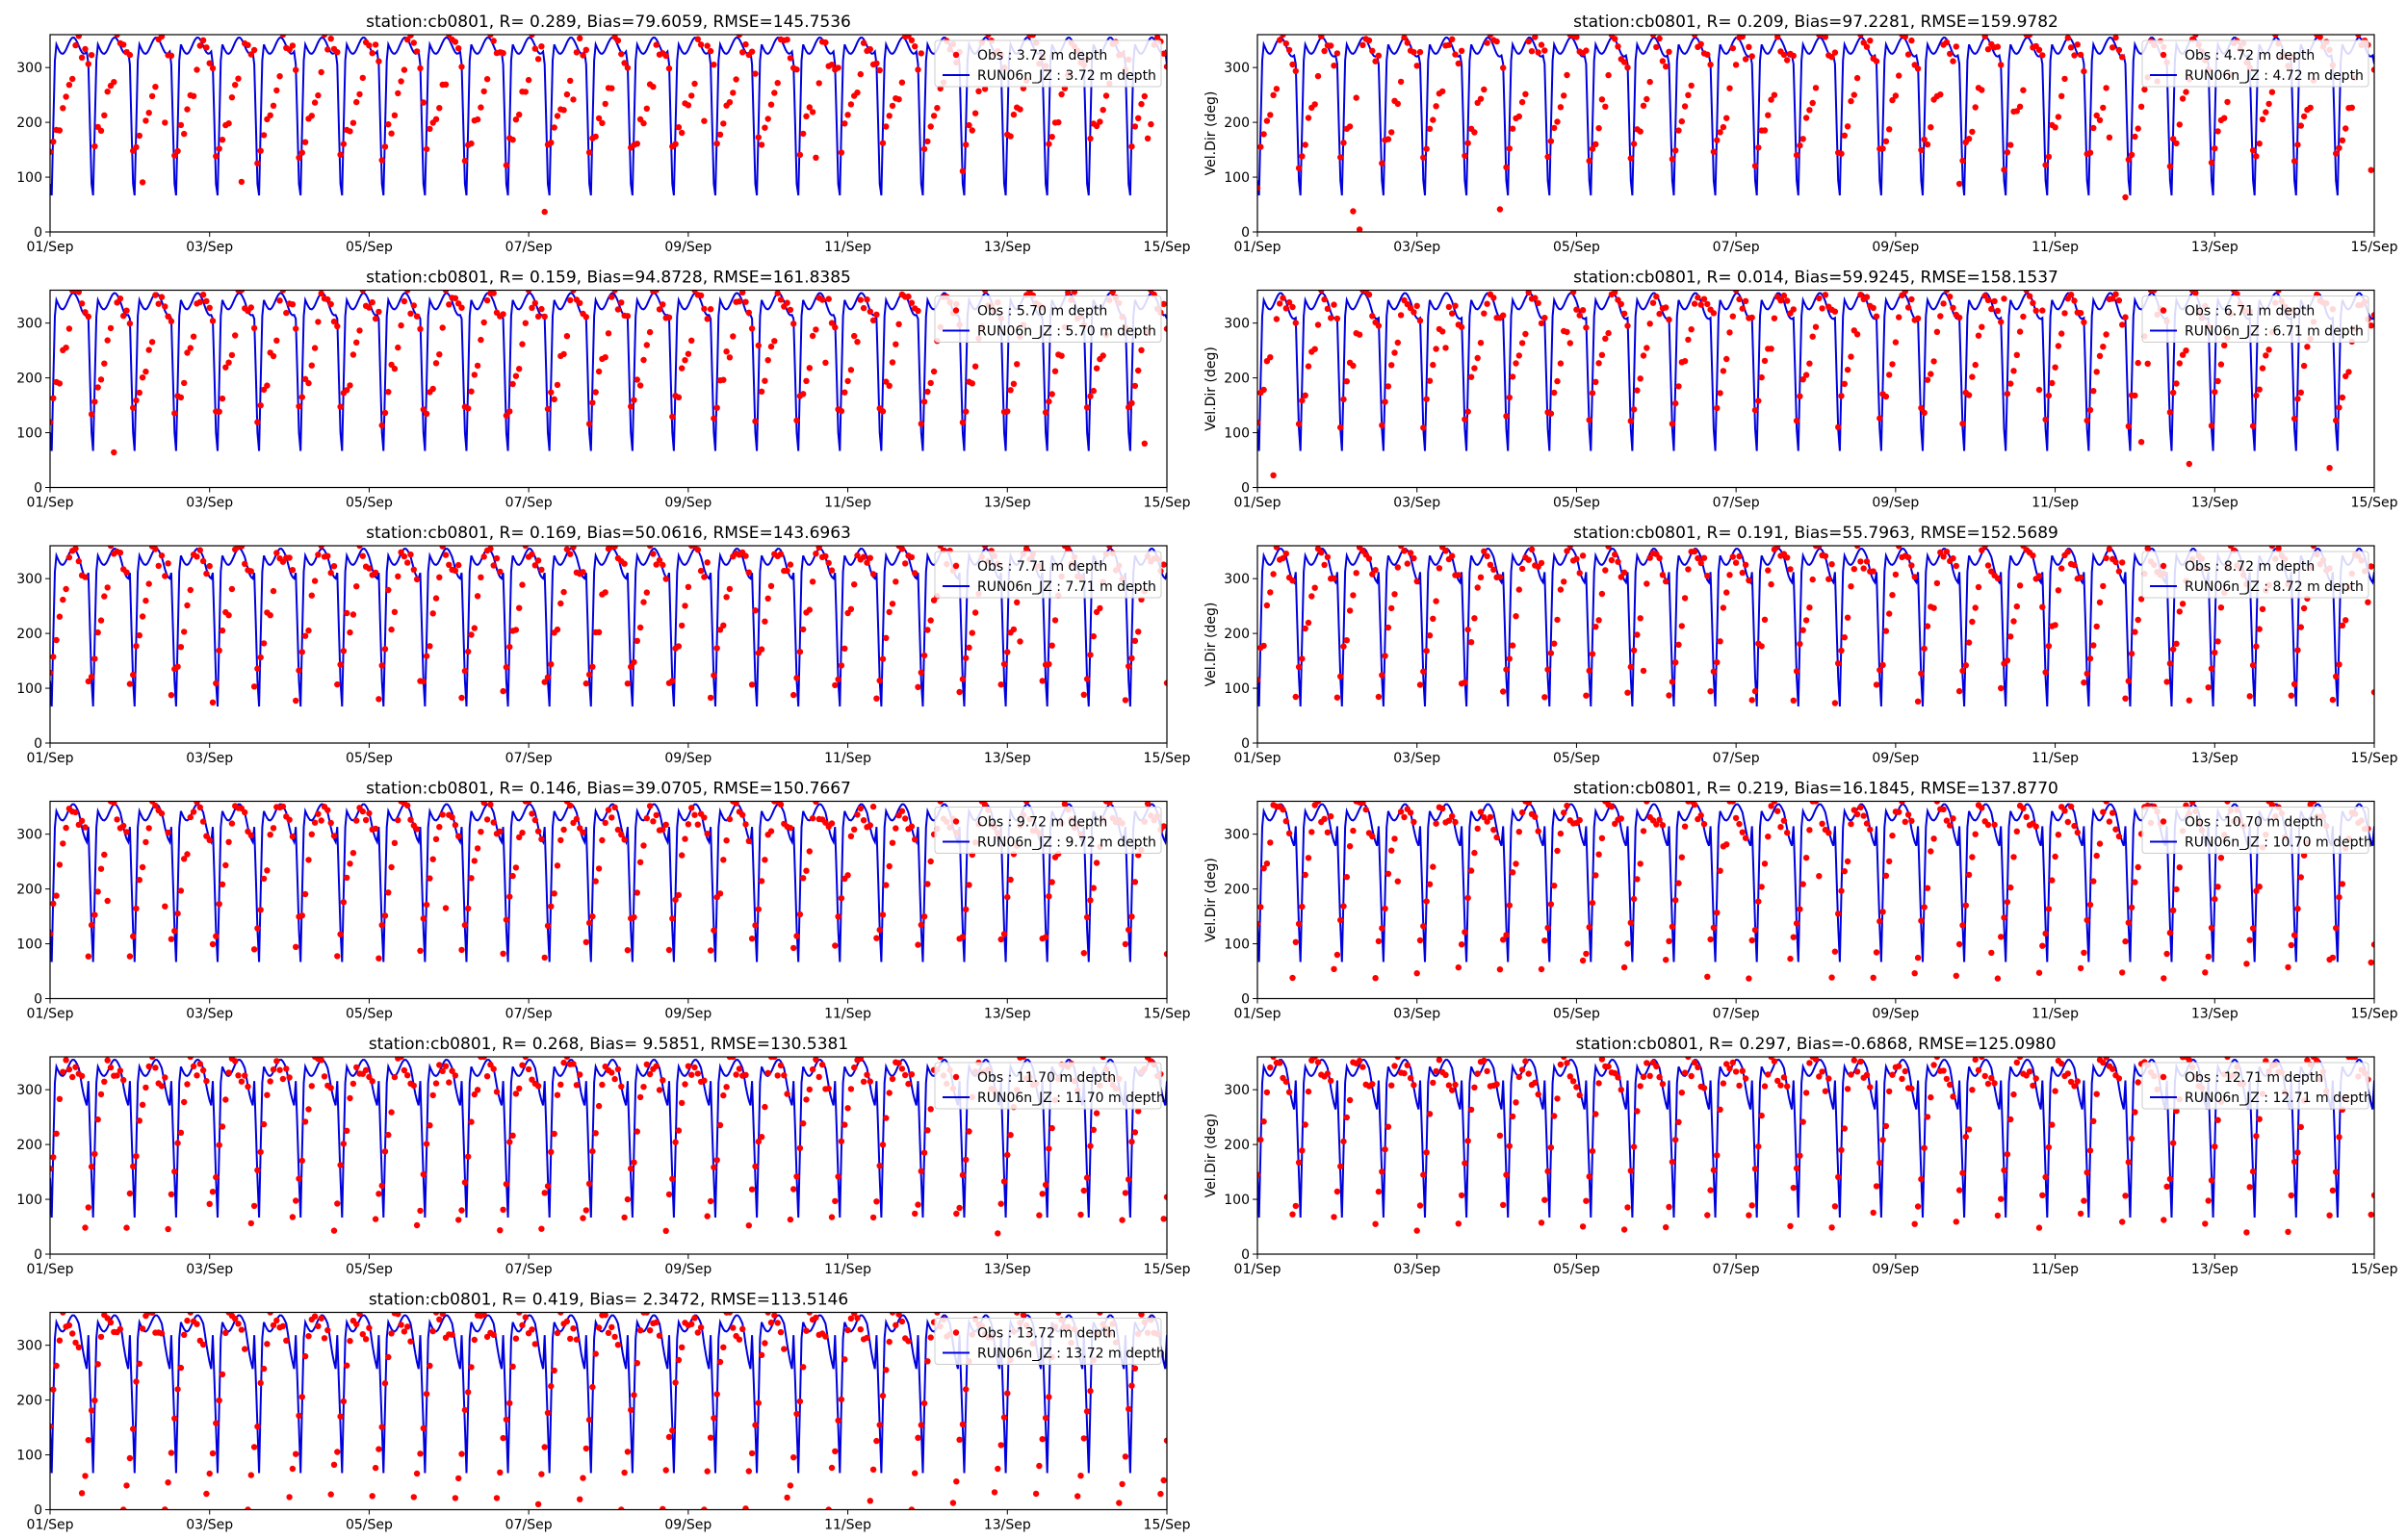 The height and width of the screenshot is (1540, 2407). What do you see at coordinates (1815, 133) in the screenshot?
I see `plot-frame` at bounding box center [1815, 133].